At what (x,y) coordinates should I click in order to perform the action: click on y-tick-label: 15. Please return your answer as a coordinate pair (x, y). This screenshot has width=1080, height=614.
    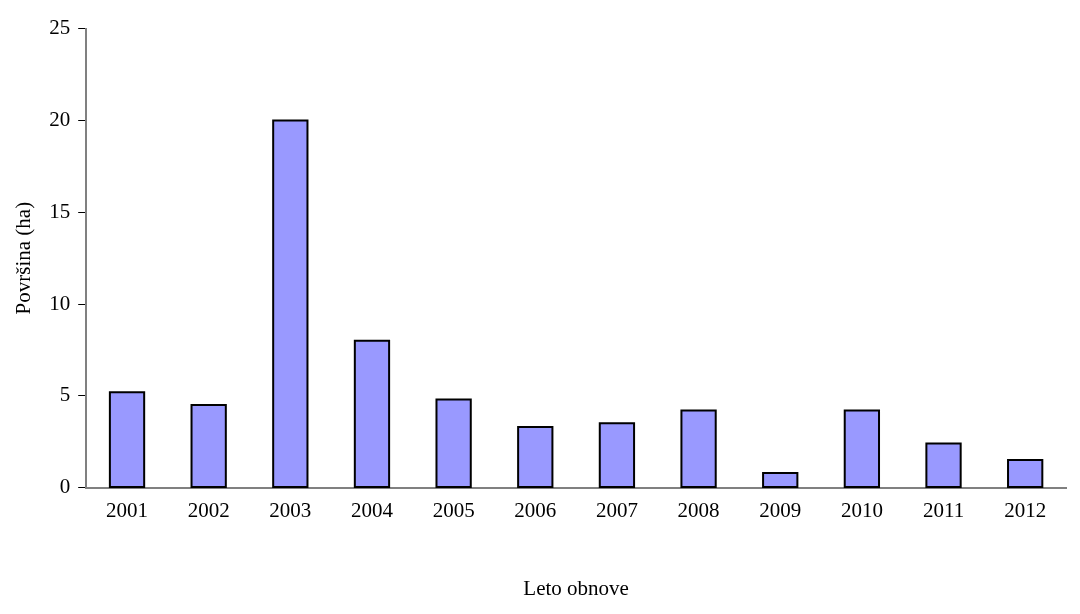
    Looking at the image, I should click on (60, 210).